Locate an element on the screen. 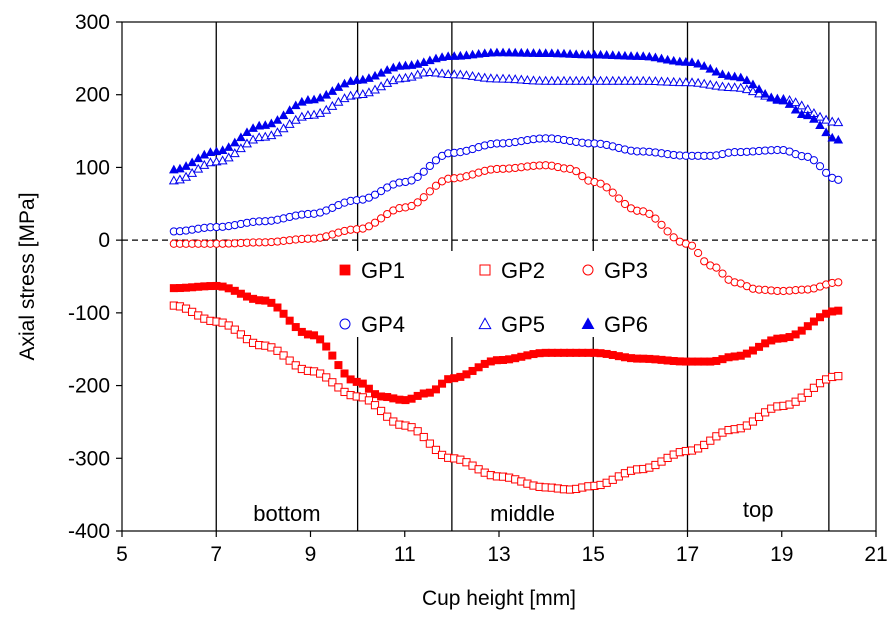 The height and width of the screenshot is (619, 890). y-tick-label: 0 is located at coordinates (104, 240).